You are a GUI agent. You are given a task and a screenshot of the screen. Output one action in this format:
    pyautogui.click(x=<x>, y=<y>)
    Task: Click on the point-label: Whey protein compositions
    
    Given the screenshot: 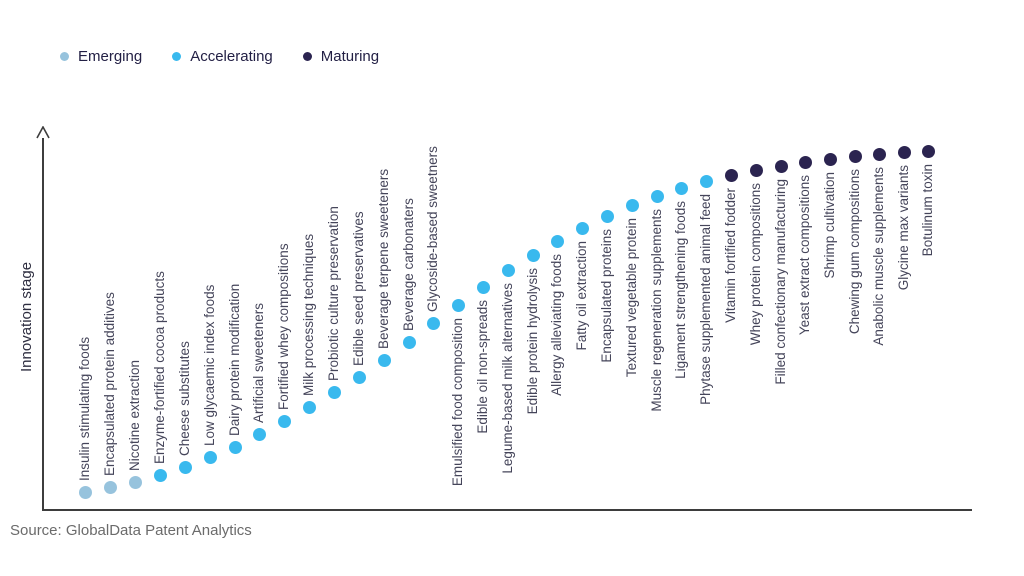 What is the action you would take?
    pyautogui.click(x=755, y=264)
    